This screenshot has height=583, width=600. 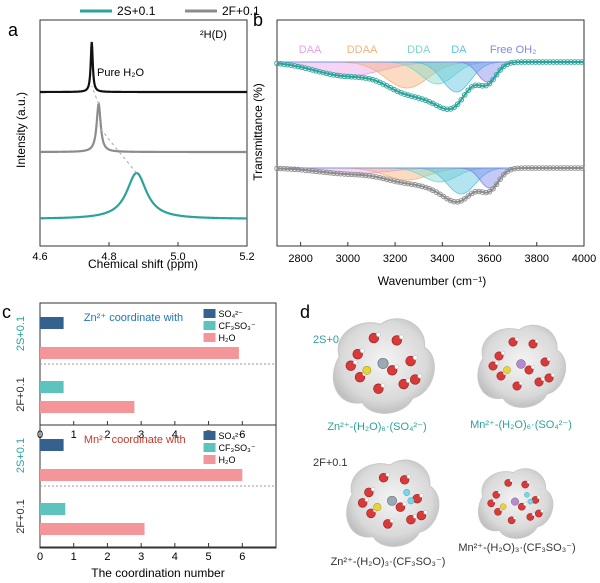 I want to click on top-legend: 2S+0.1 2F+0.1, so click(x=170, y=11).